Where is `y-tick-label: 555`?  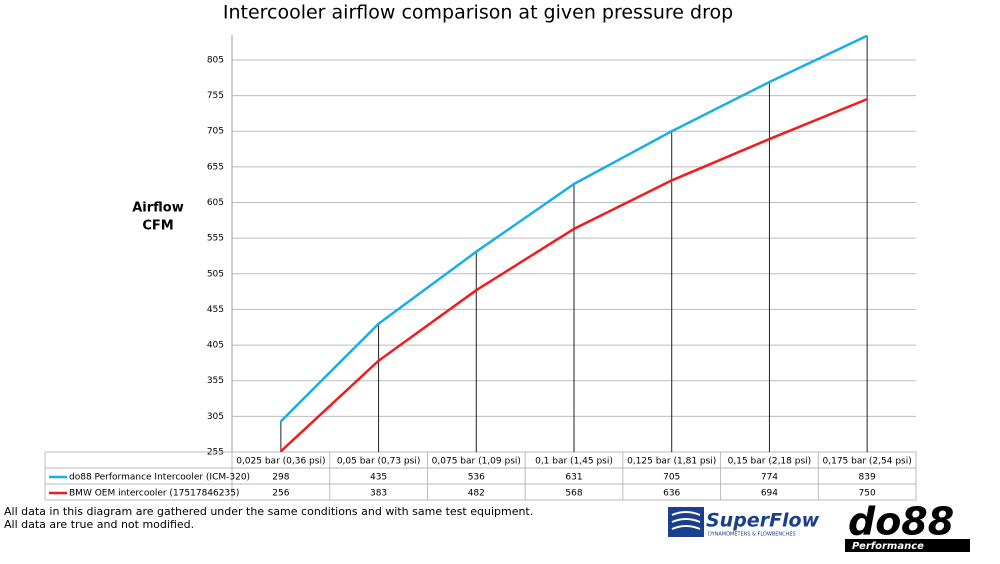 y-tick-label: 555 is located at coordinates (215, 239).